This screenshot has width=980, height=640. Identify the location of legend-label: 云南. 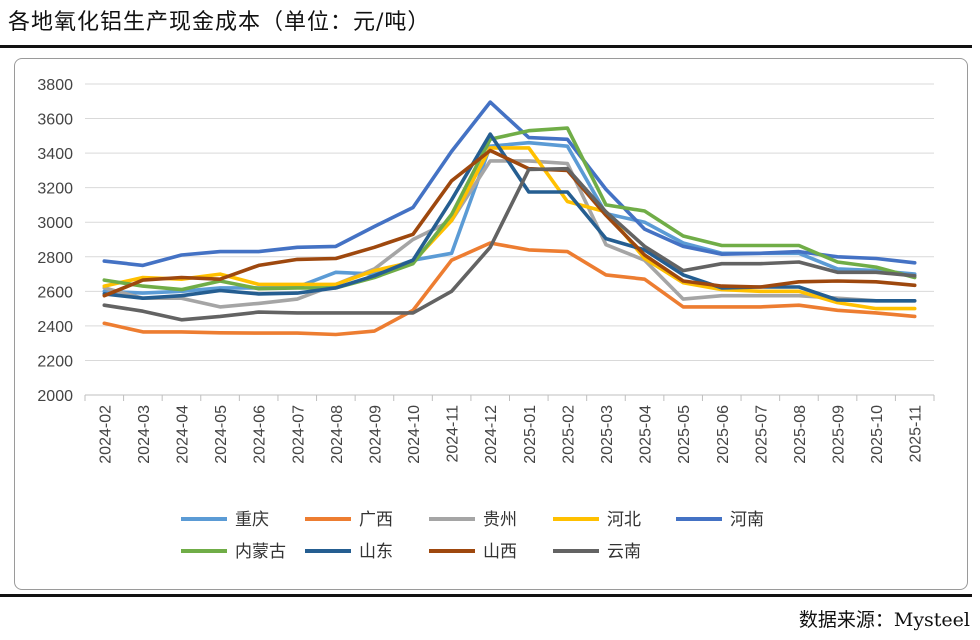
(624, 552).